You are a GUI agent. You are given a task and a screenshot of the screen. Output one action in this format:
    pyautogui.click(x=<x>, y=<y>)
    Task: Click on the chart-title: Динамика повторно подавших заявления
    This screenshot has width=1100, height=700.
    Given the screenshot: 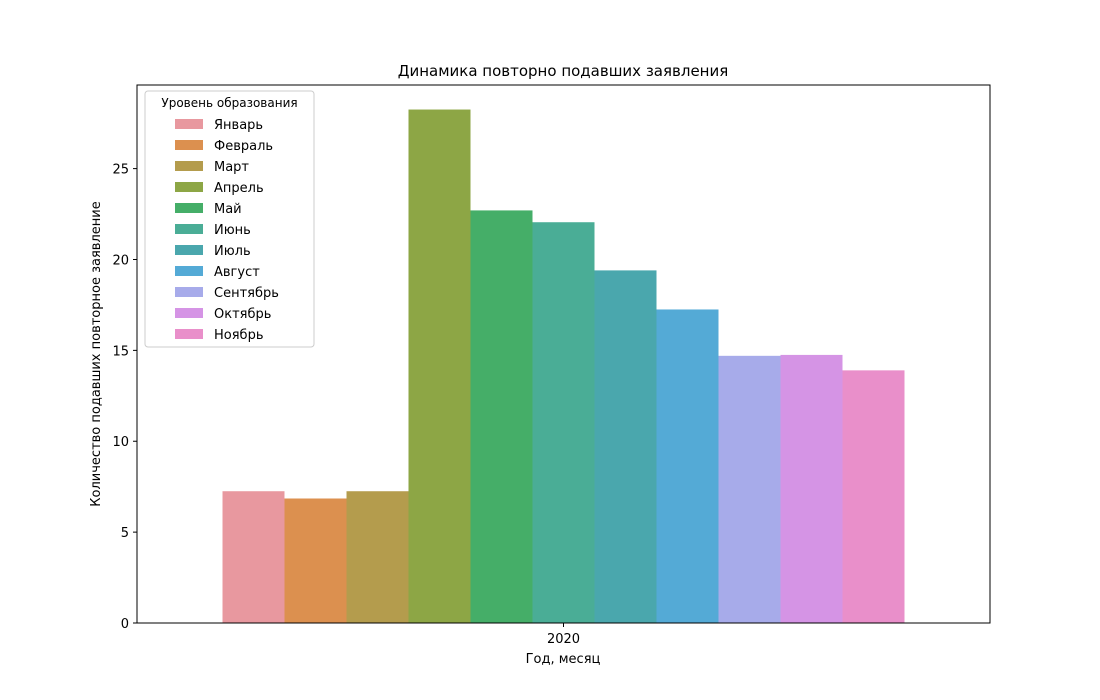 What is the action you would take?
    pyautogui.click(x=563, y=71)
    